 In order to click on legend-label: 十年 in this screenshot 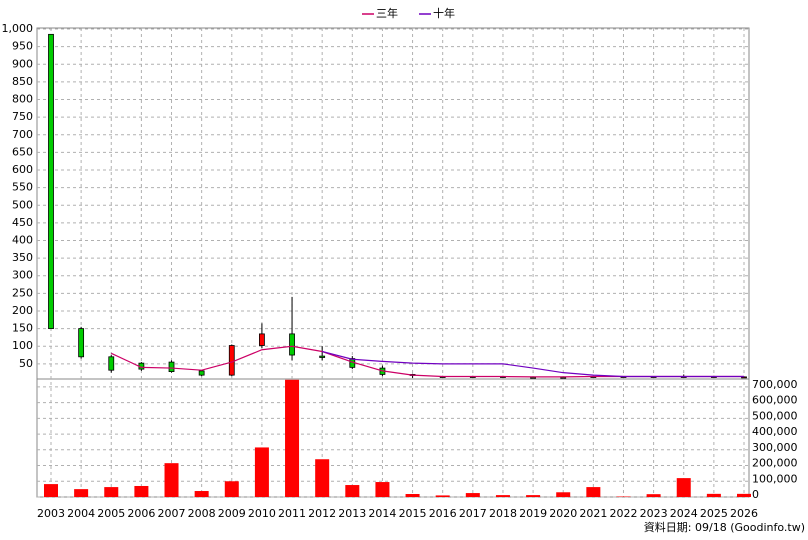, I will do `click(444, 13)`.